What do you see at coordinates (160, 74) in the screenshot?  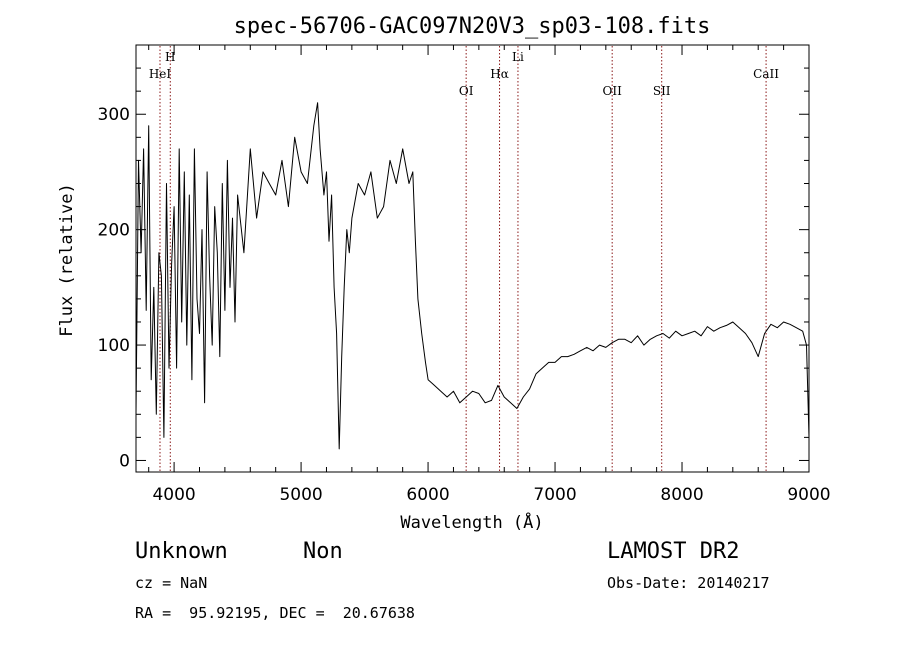 I see `line-label-hei: HeI` at bounding box center [160, 74].